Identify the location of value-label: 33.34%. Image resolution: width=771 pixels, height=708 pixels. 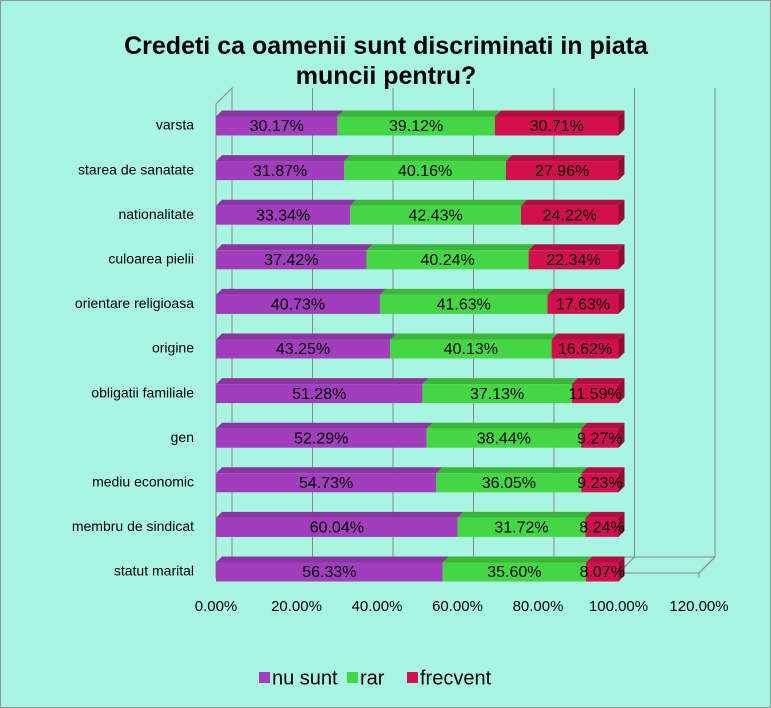
(283, 215).